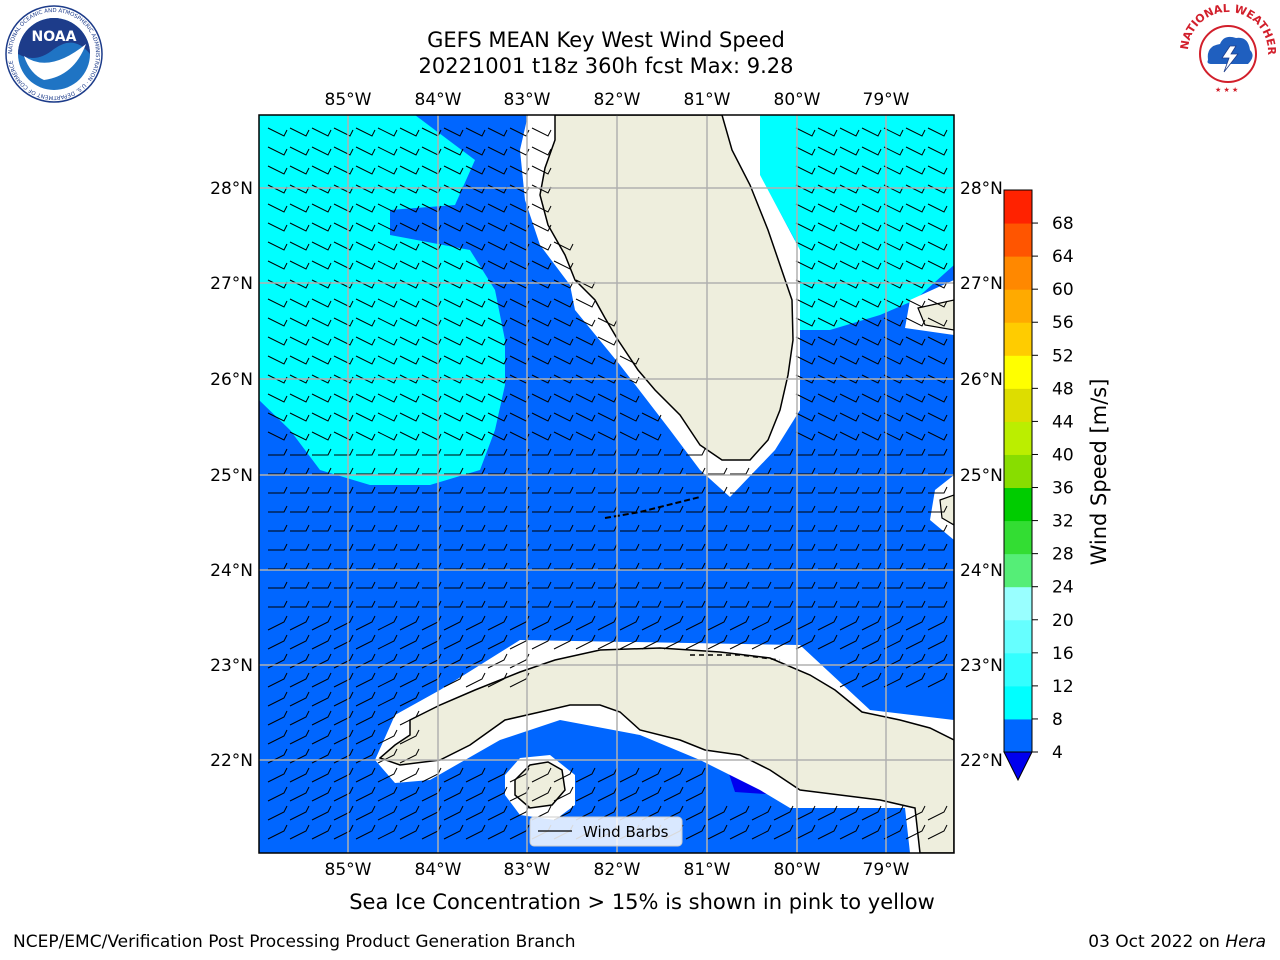 The image size is (1280, 960). Describe the element at coordinates (797, 100) in the screenshot. I see `lon-tick-label: 80°W` at that location.